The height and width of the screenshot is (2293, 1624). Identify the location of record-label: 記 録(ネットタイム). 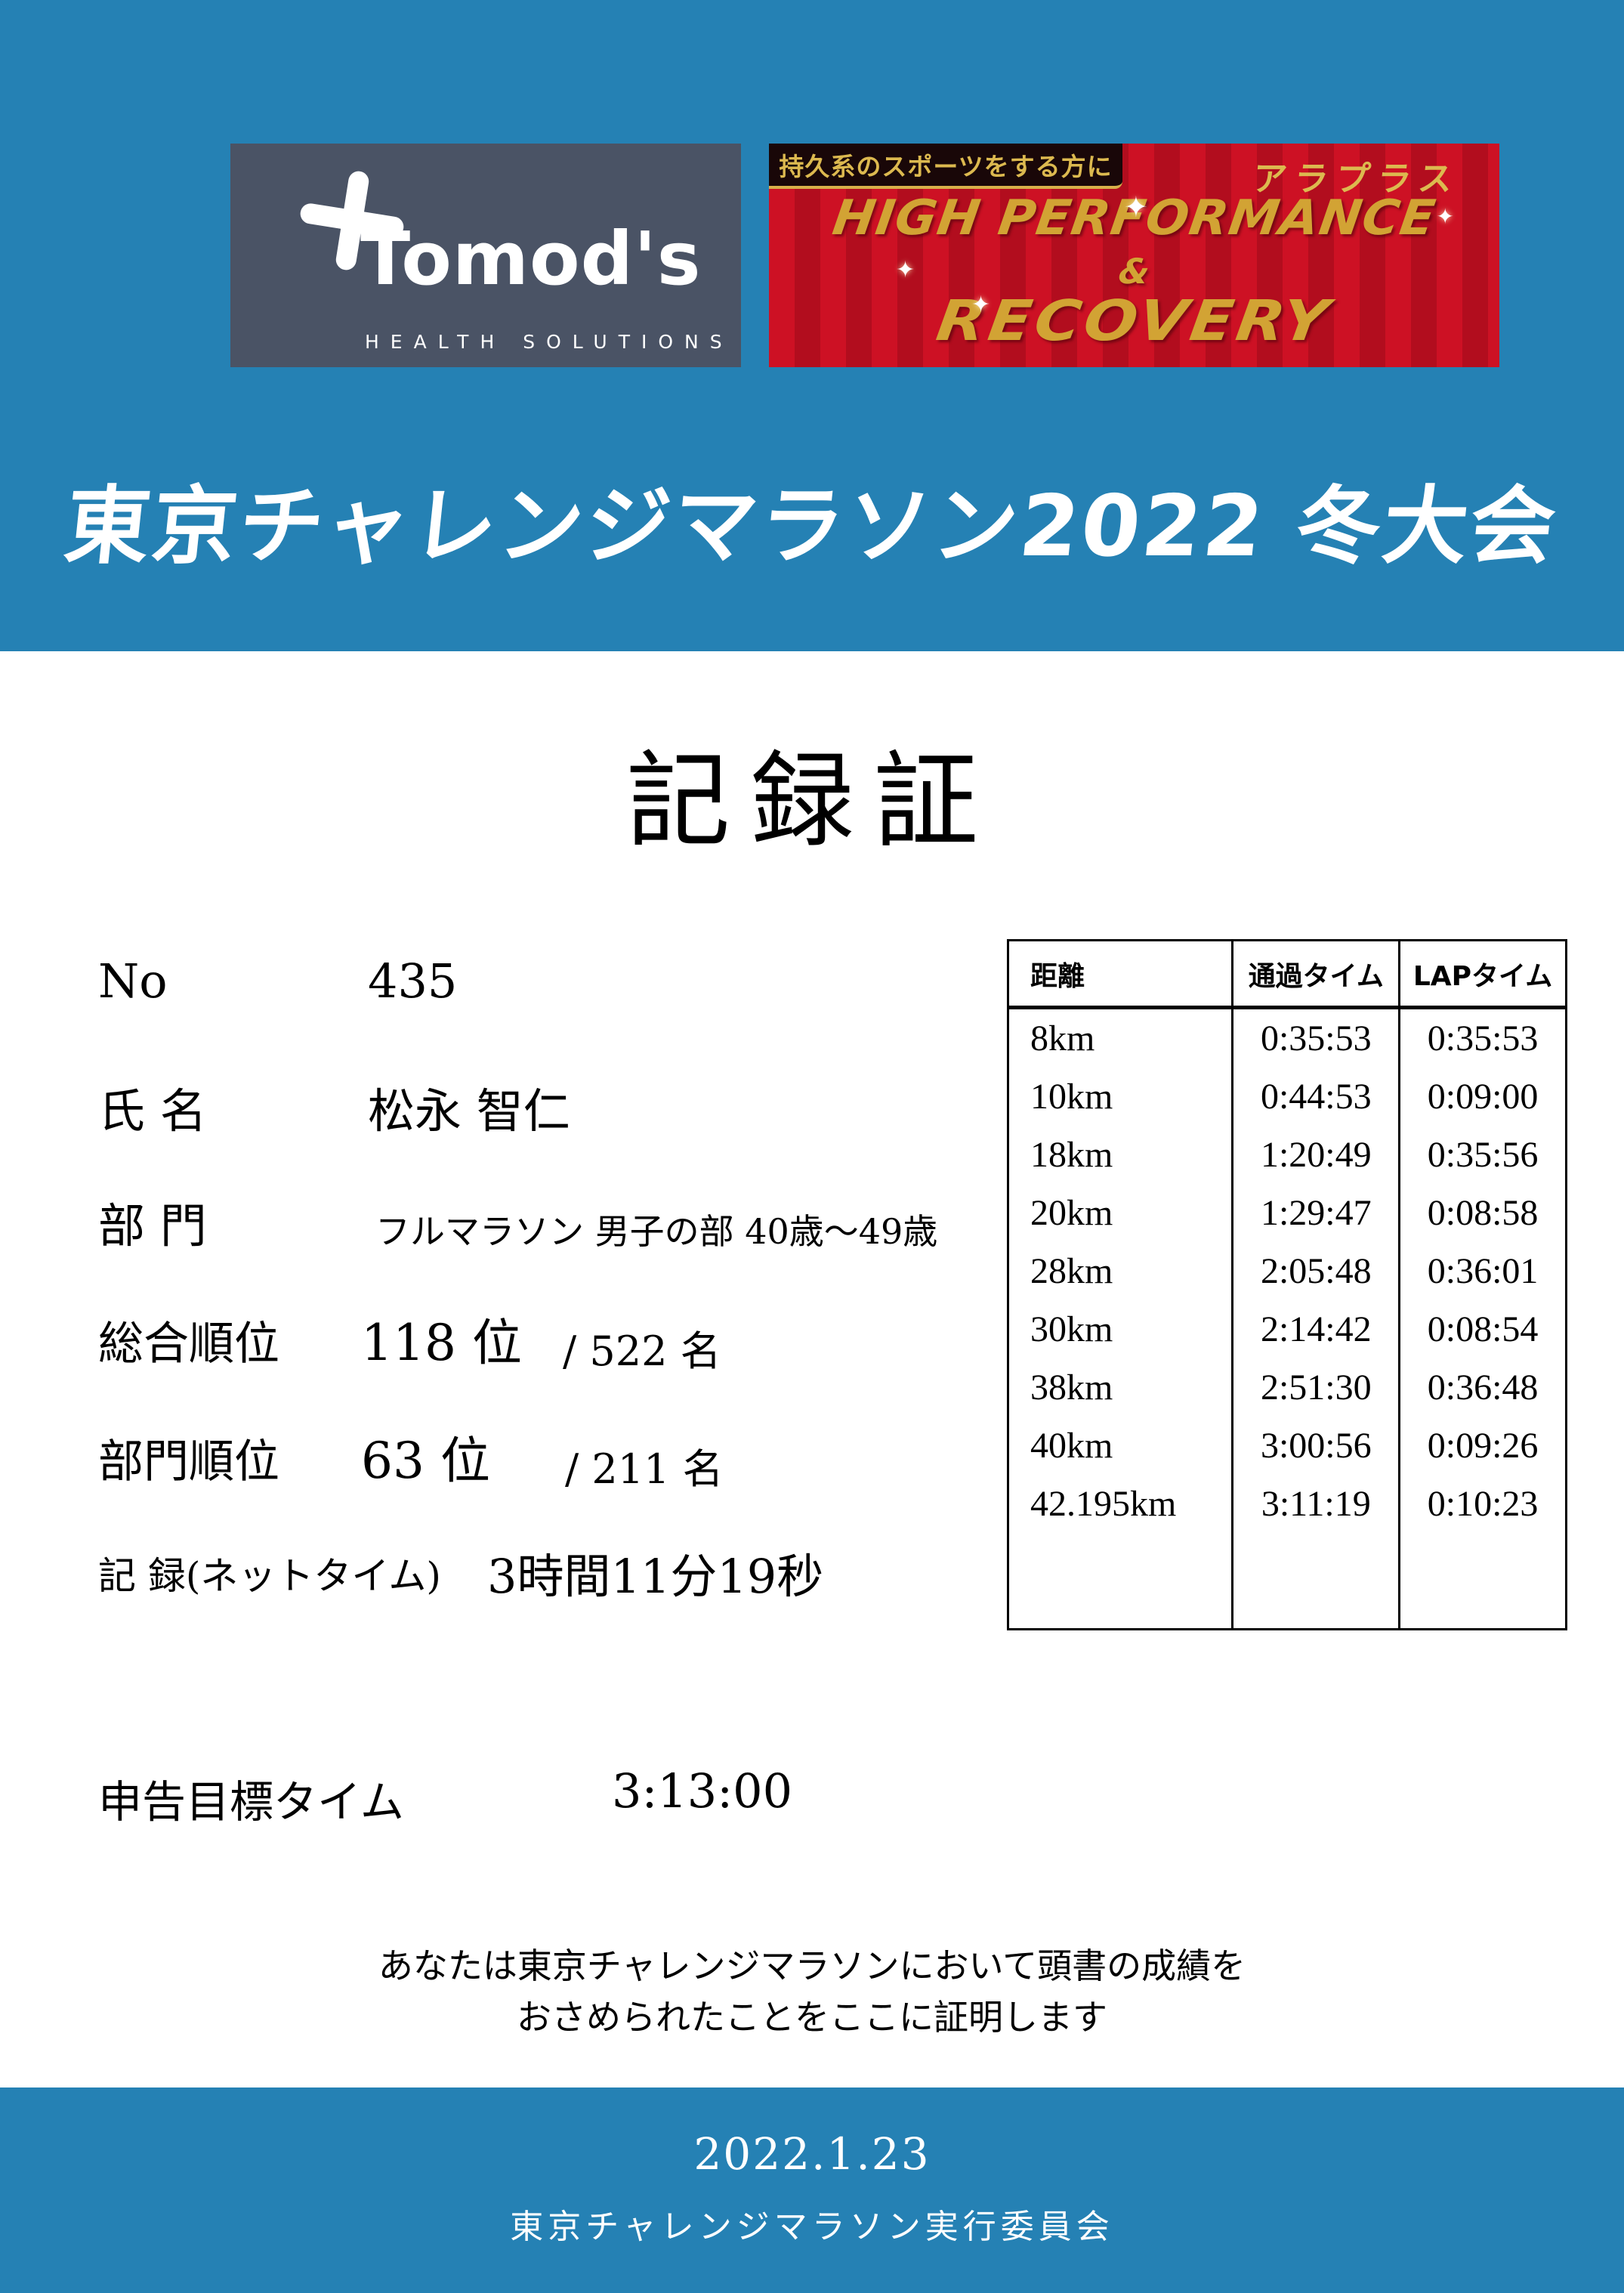
(269, 1576).